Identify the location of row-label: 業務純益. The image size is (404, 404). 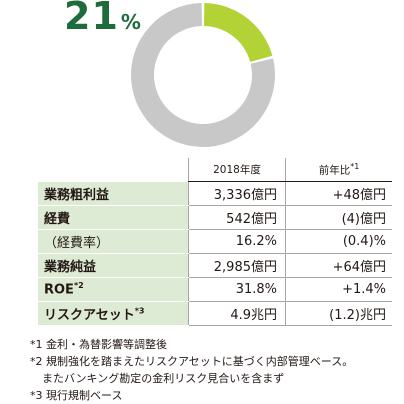
(113, 265).